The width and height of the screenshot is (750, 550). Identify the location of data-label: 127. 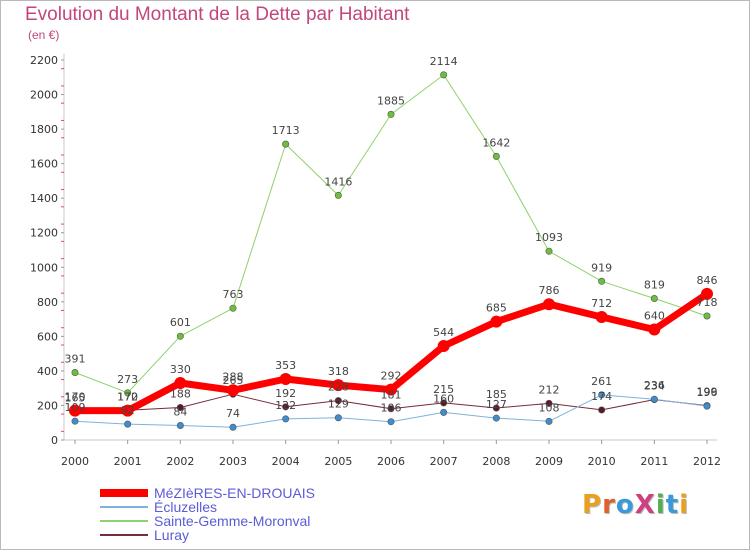
(496, 404).